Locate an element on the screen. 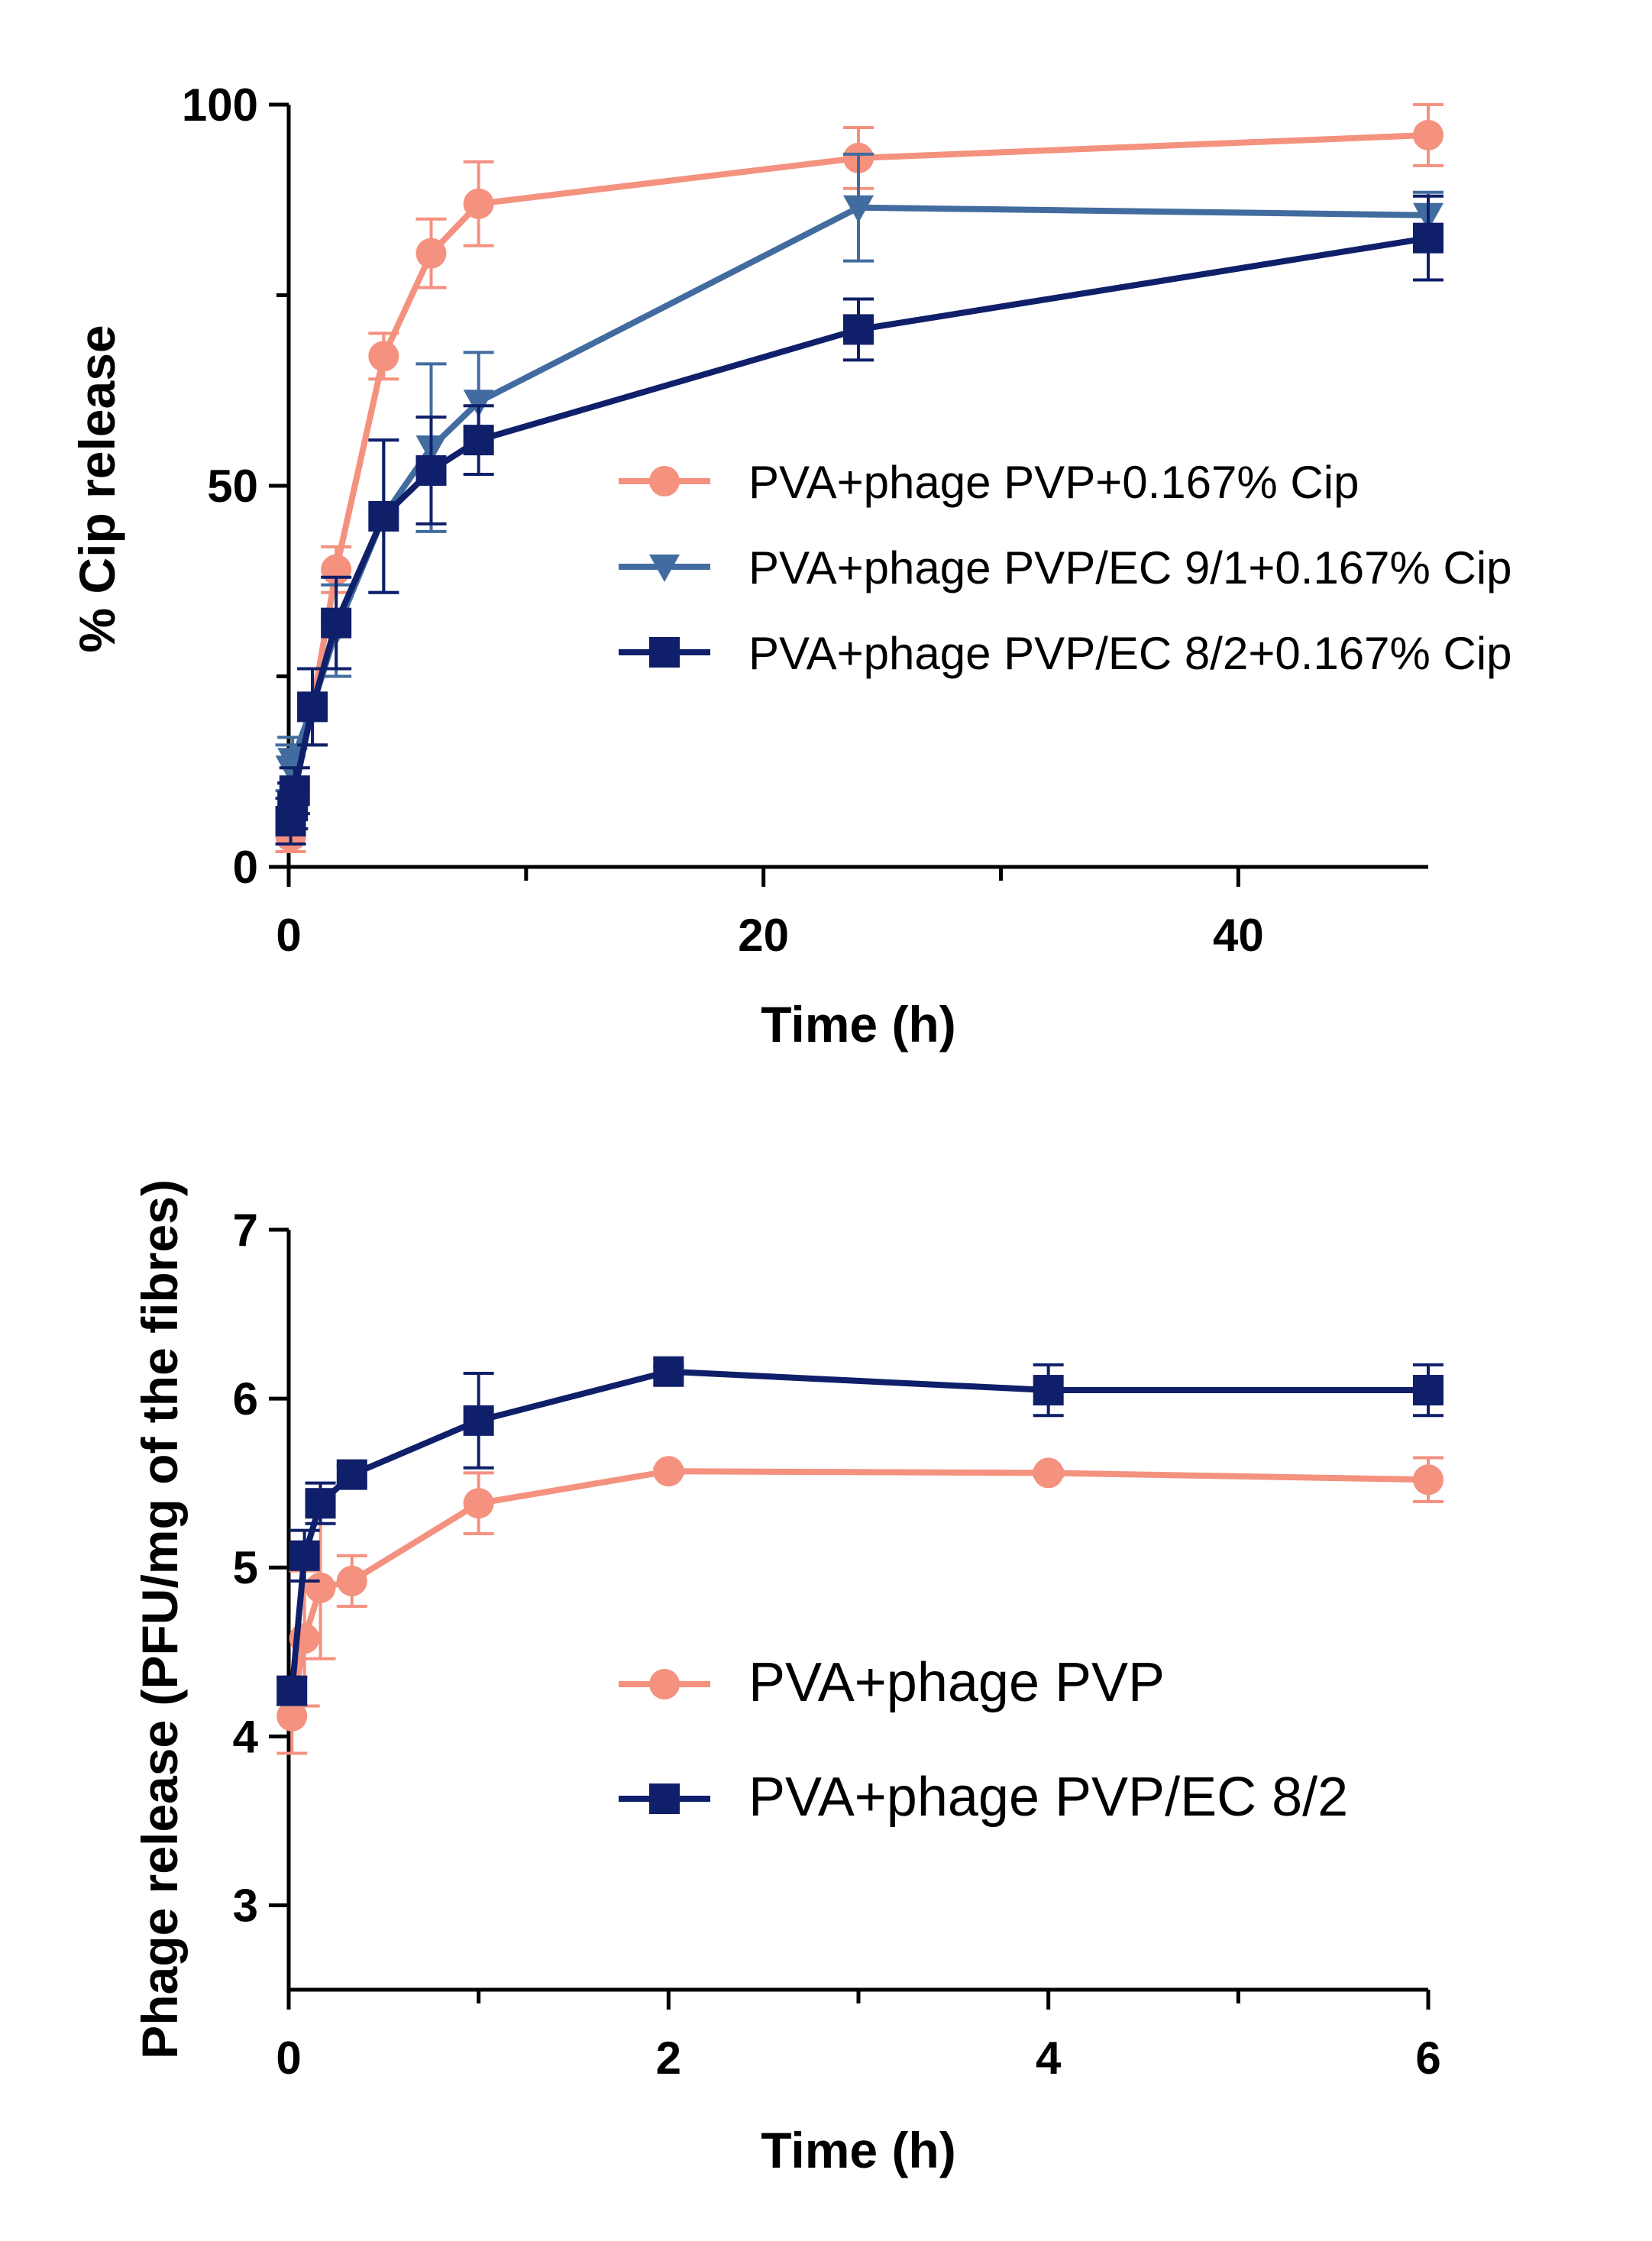 The height and width of the screenshot is (2241, 1652). phage-x-tick-label: 4 is located at coordinates (1049, 2058).